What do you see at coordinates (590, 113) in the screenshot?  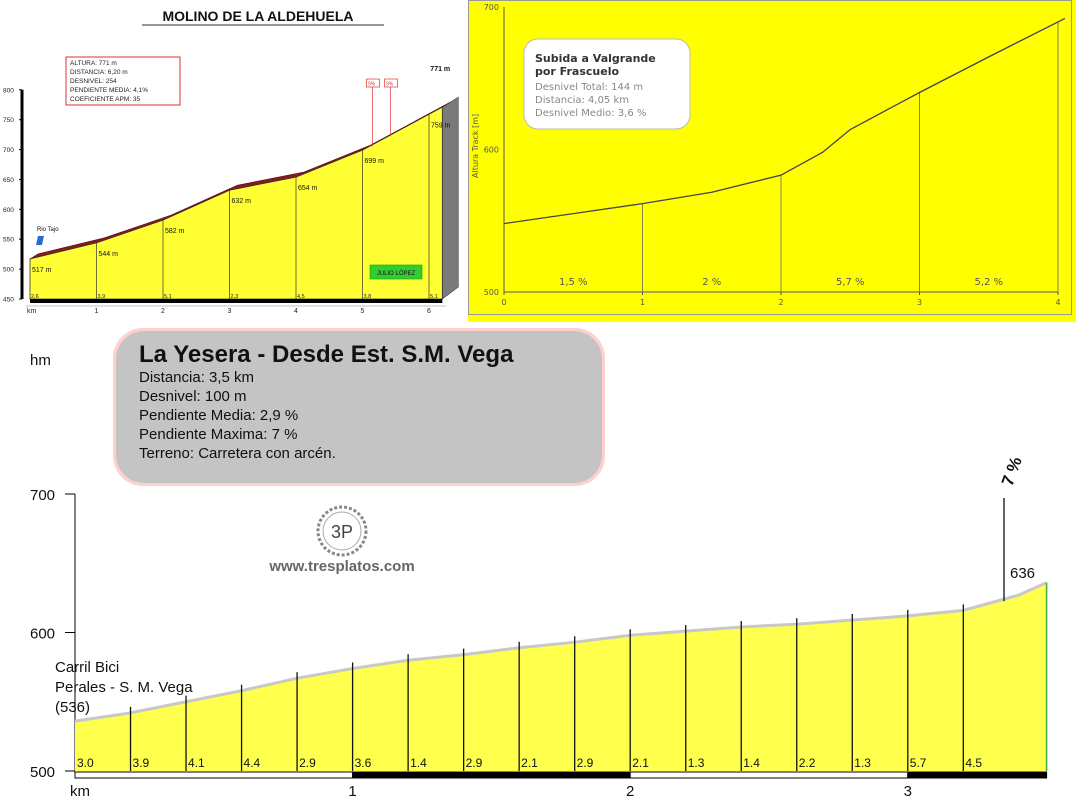 I see `chart2-info-line: Desnivel Medio: 3,6 %` at bounding box center [590, 113].